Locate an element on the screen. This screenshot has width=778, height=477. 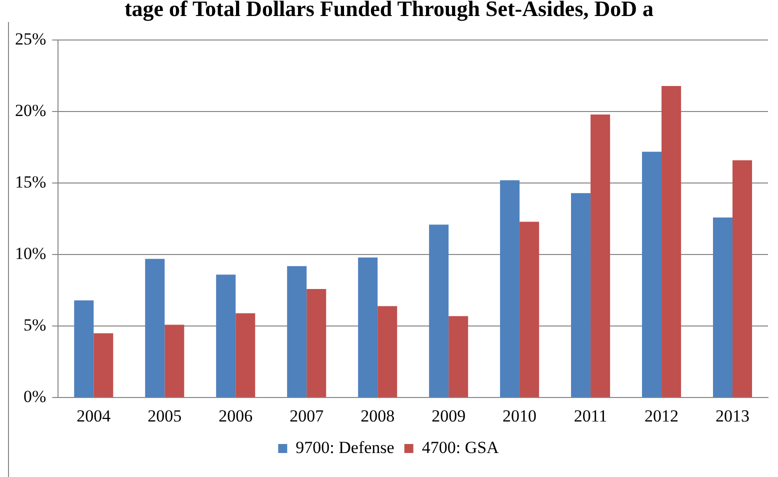
x-tick-label: 2010 is located at coordinates (519, 416).